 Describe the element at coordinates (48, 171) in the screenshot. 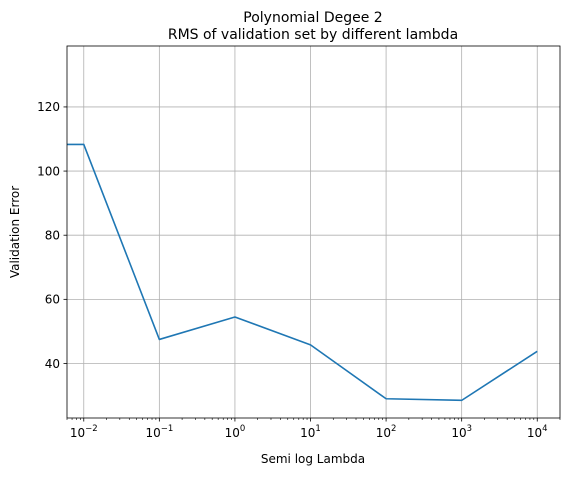

I see `y-tick-label: 100` at that location.